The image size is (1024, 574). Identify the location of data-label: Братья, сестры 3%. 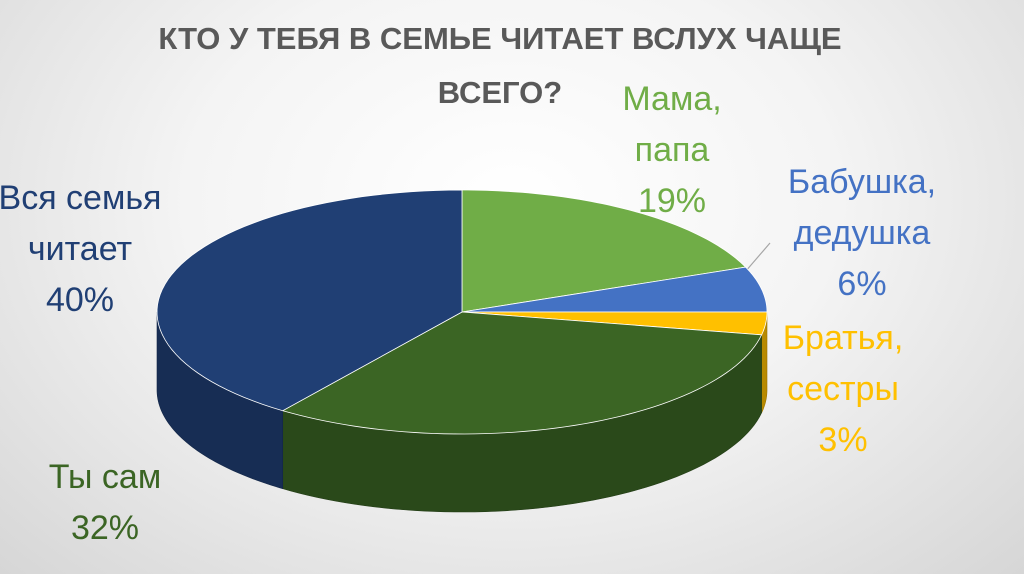
(843, 389).